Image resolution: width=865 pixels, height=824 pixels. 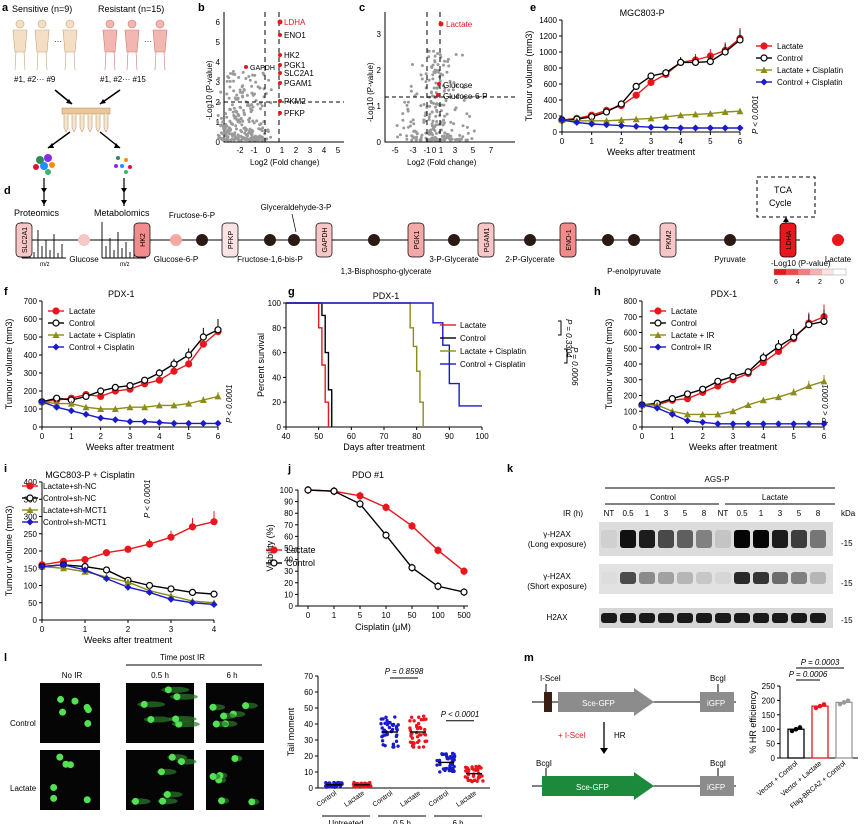 I want to click on enzyme-box, so click(x=24, y=240).